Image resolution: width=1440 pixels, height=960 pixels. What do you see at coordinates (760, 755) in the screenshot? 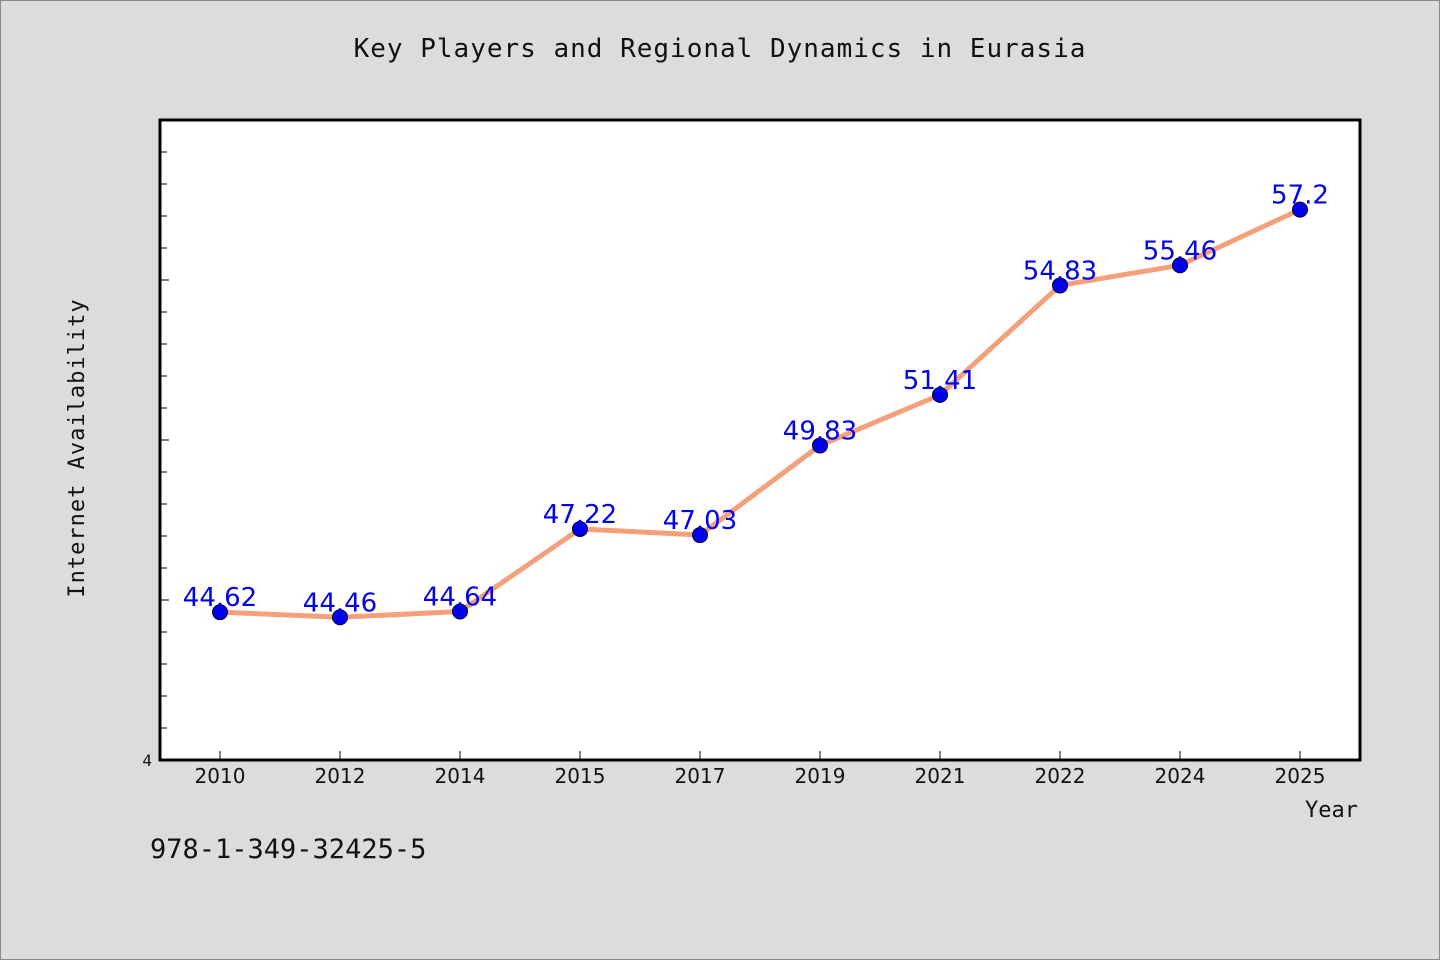
I see `x-axis-ticks` at bounding box center [760, 755].